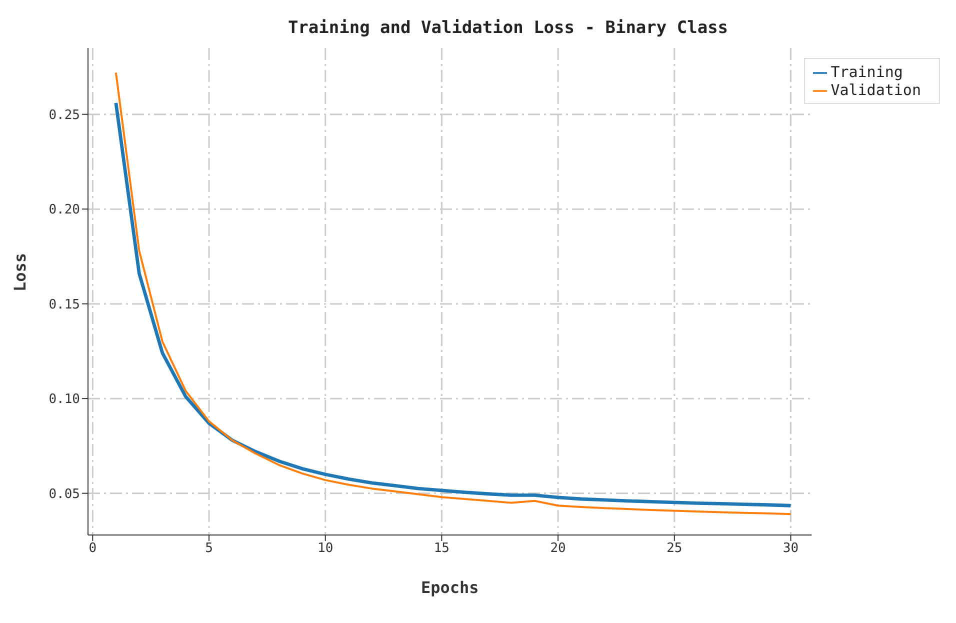 The image size is (956, 623). Describe the element at coordinates (64, 115) in the screenshot. I see `y-tick-label: 0.25` at that location.